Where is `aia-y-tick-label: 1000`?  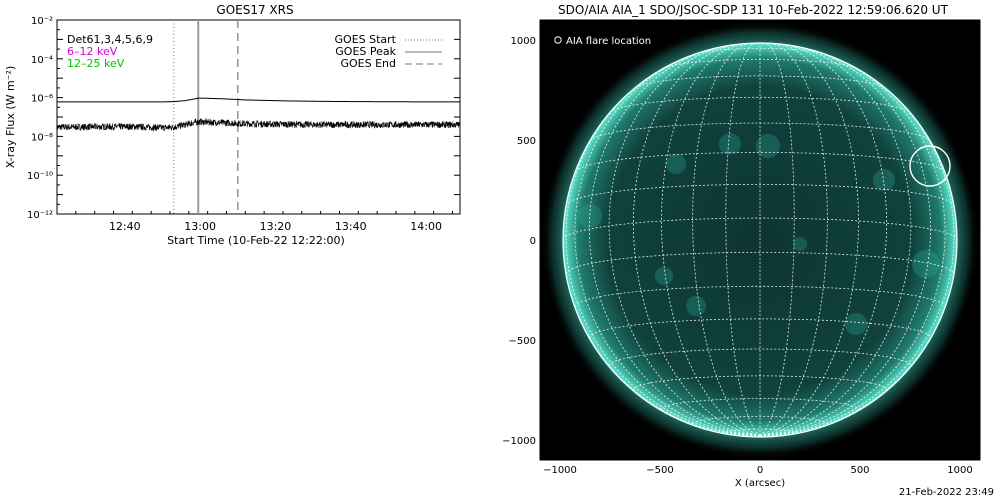
aia-y-tick-label: 1000 is located at coordinates (523, 41).